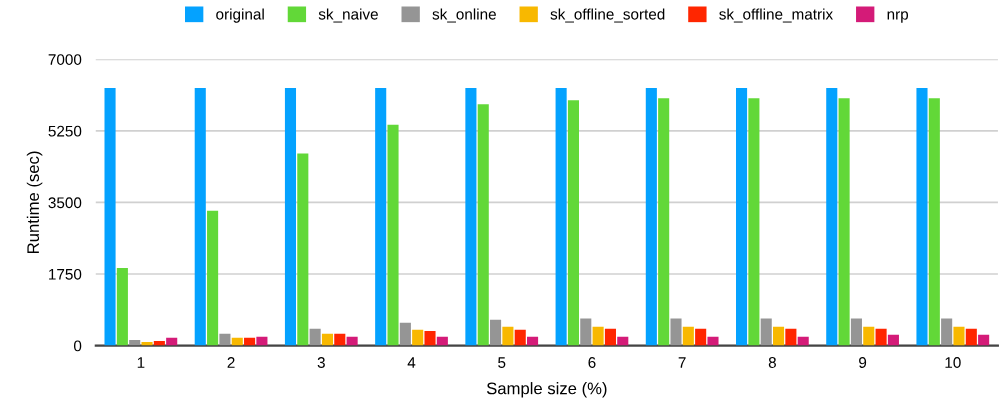 The image size is (1008, 409). What do you see at coordinates (65, 203) in the screenshot?
I see `y-tick-label: 3500` at bounding box center [65, 203].